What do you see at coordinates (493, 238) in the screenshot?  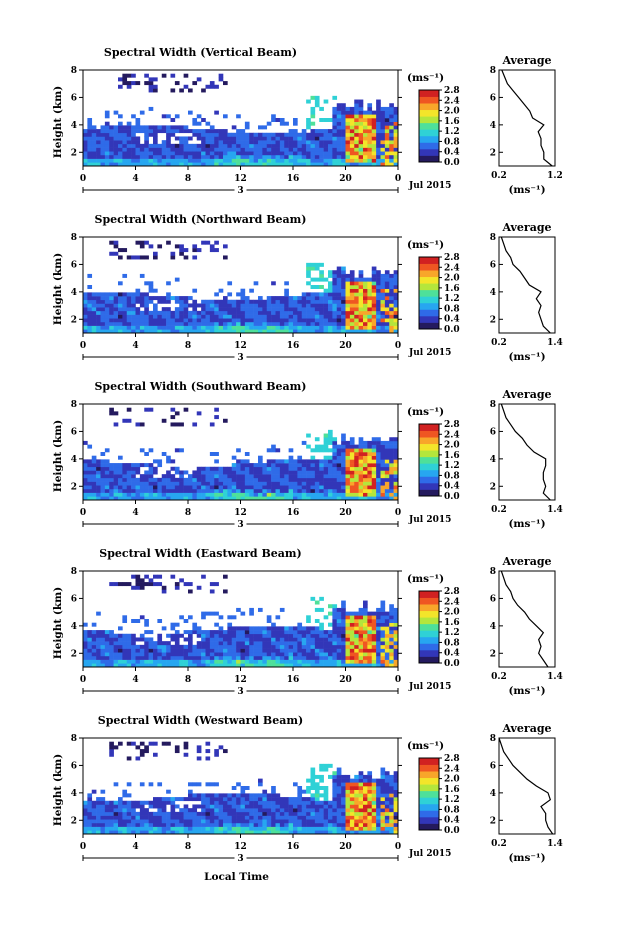 I see `average-y-tick-label: 8` at bounding box center [493, 238].